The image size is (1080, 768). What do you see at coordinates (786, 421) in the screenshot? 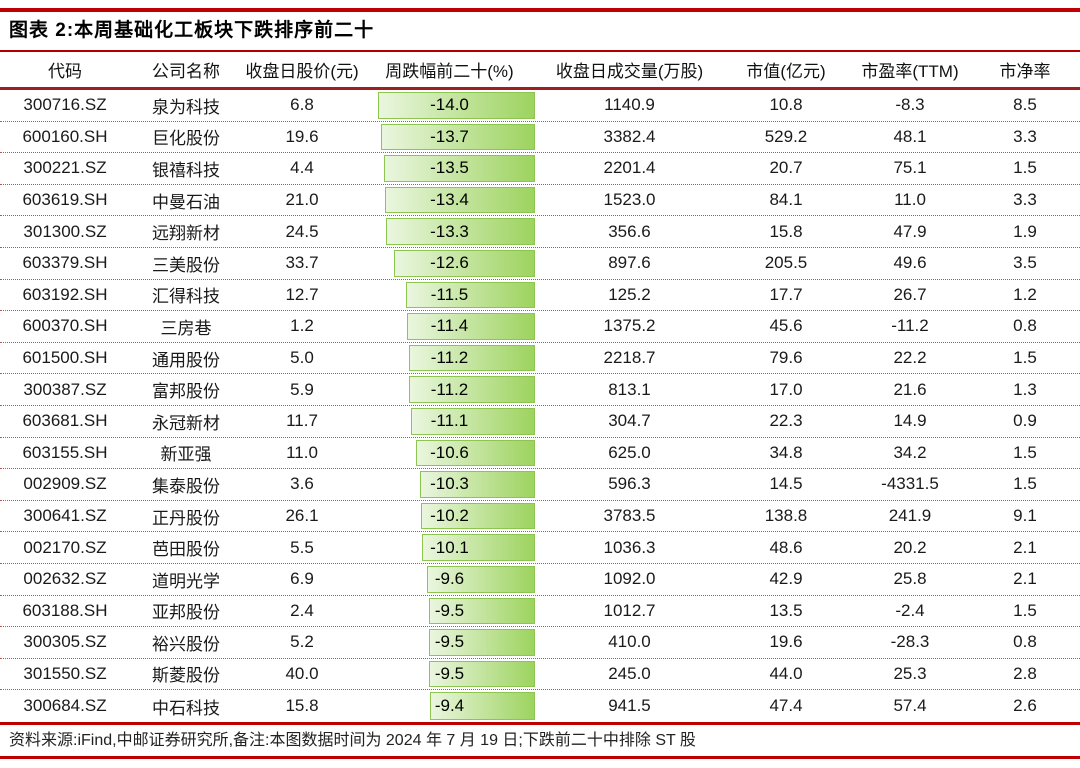
I see `market-cap-cell: 22.3` at bounding box center [786, 421].